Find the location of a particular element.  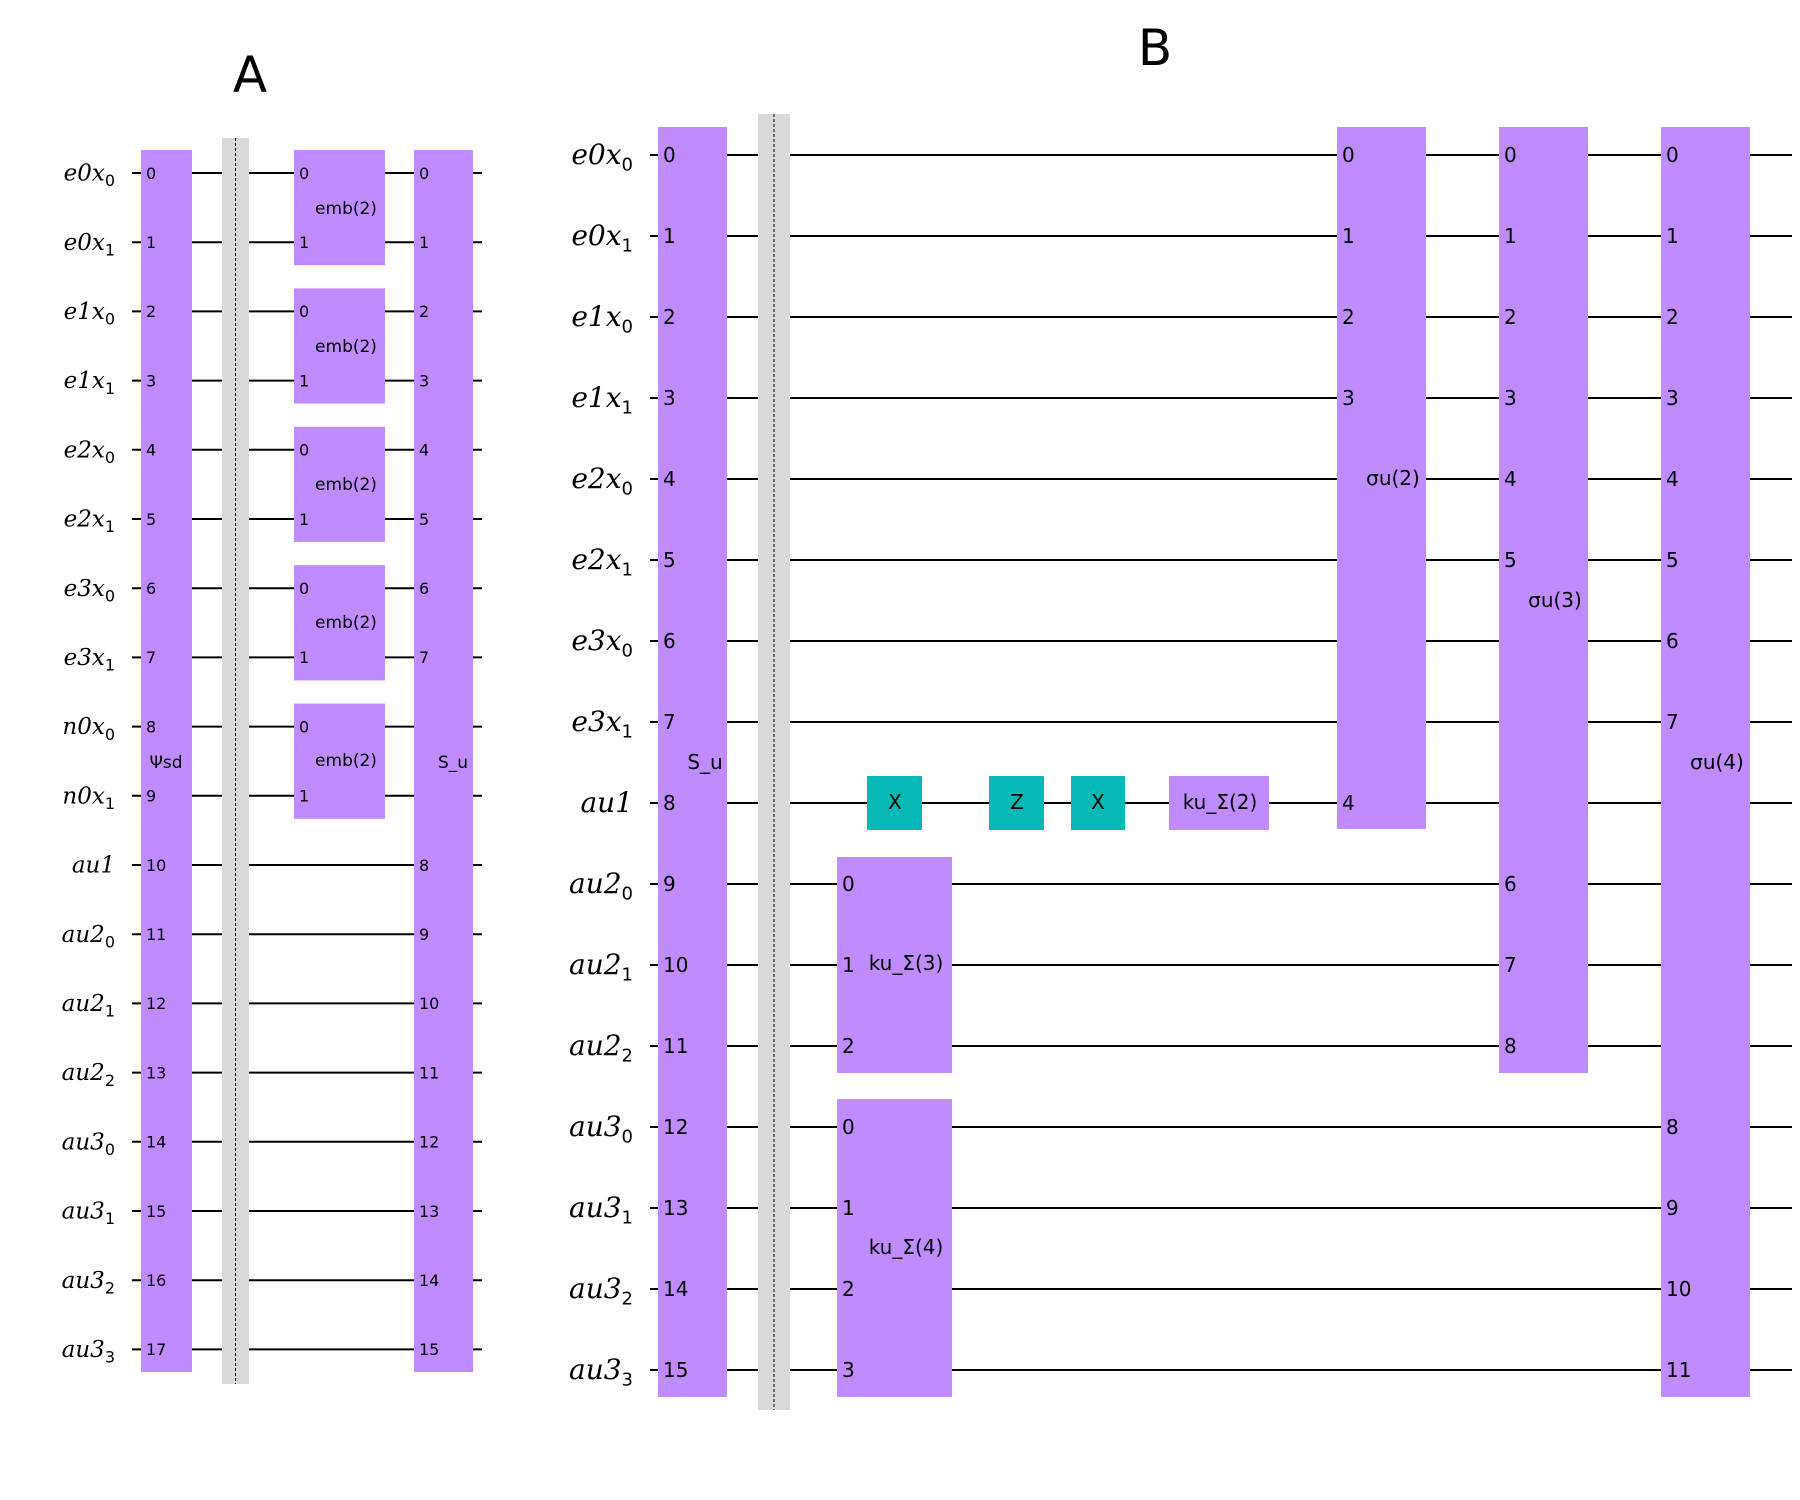

wire-label: n0x1 is located at coordinates (88, 798).